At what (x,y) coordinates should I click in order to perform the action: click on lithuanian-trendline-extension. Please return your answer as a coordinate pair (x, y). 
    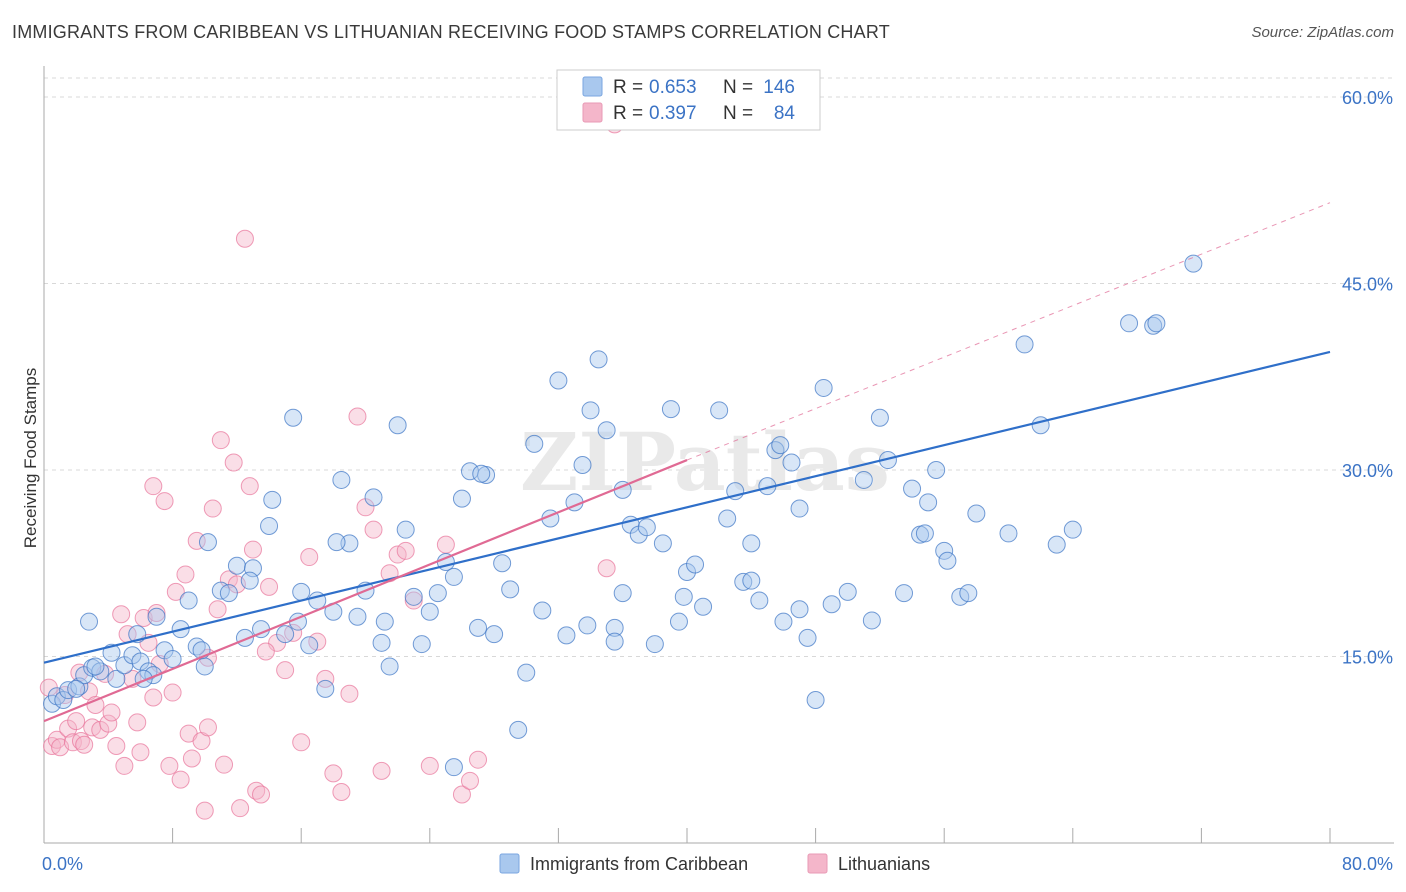
    Looking at the image, I should click on (1008, 331).